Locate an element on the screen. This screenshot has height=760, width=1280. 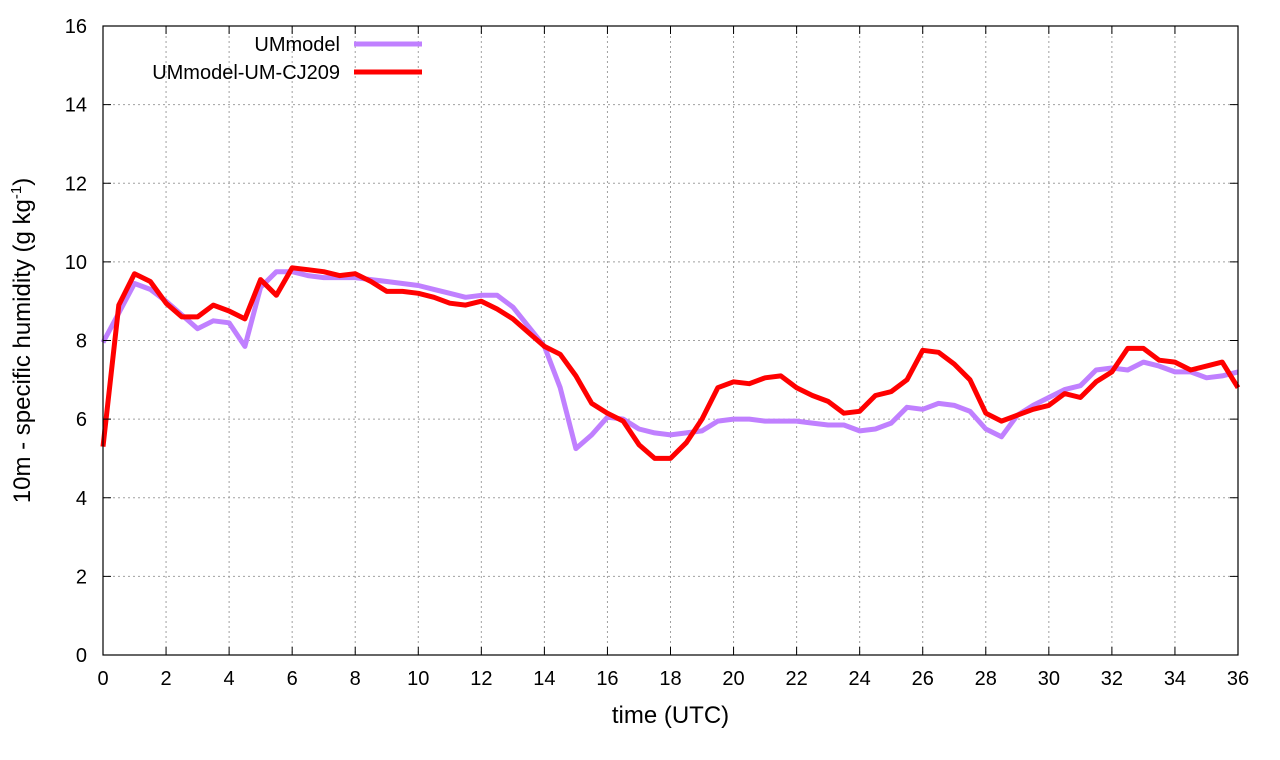
y-axis-title: 10m - specific humidity (g kg-1) is located at coordinates (22, 340).